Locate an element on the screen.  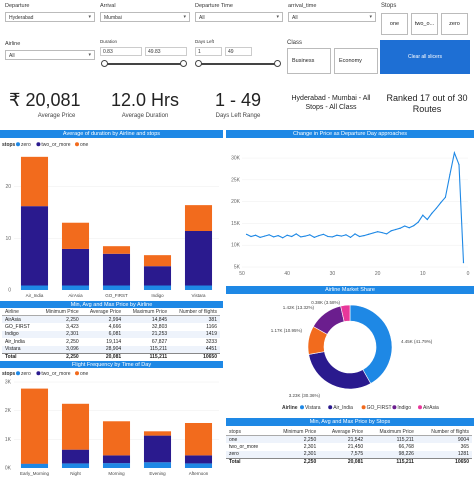
table-row: AirAsia 2,250 2,994 14,845 381 is located at coordinates (111, 319).